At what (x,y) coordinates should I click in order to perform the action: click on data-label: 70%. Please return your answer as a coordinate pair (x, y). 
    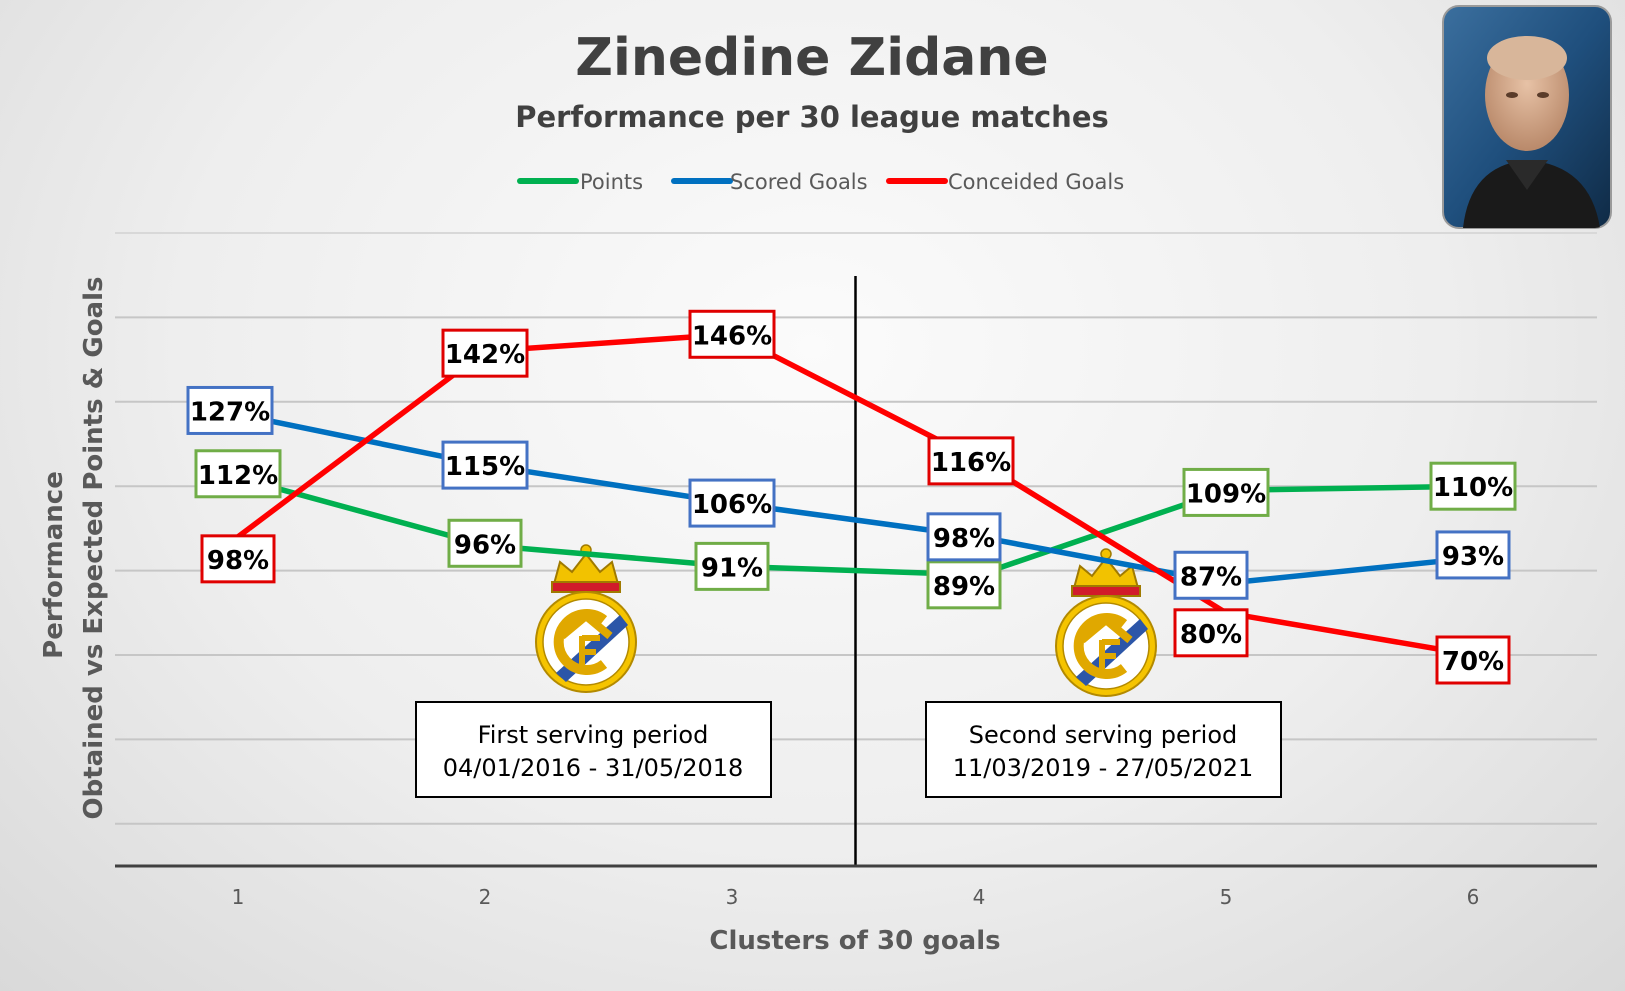
    Looking at the image, I should click on (1473, 660).